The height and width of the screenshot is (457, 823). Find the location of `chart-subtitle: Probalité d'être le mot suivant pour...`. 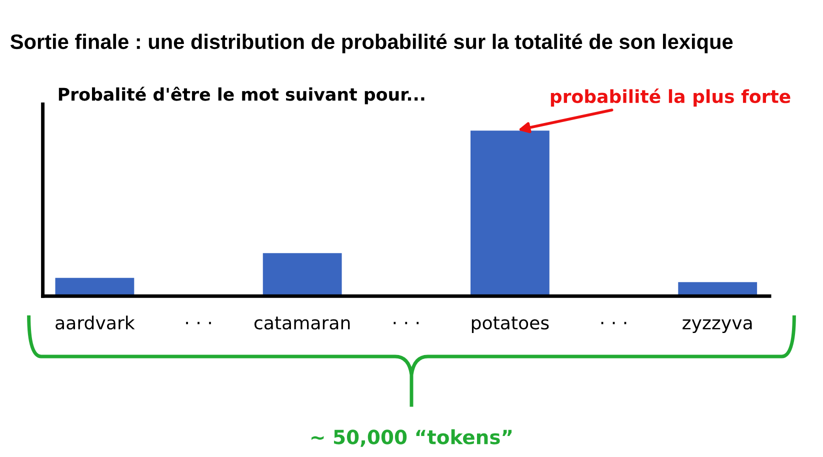

chart-subtitle: Probalité d'être le mot suivant pour... is located at coordinates (241, 95).